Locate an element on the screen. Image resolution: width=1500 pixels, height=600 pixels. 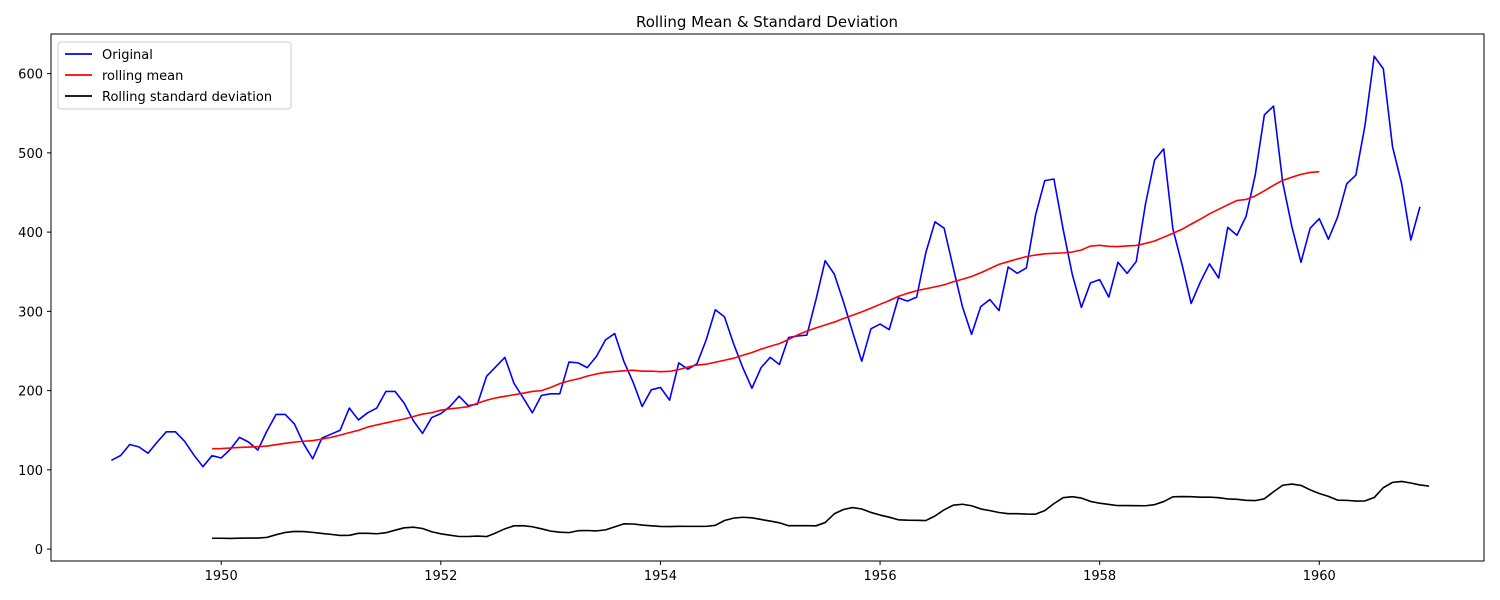
x-tick-label: 1954 is located at coordinates (660, 576).